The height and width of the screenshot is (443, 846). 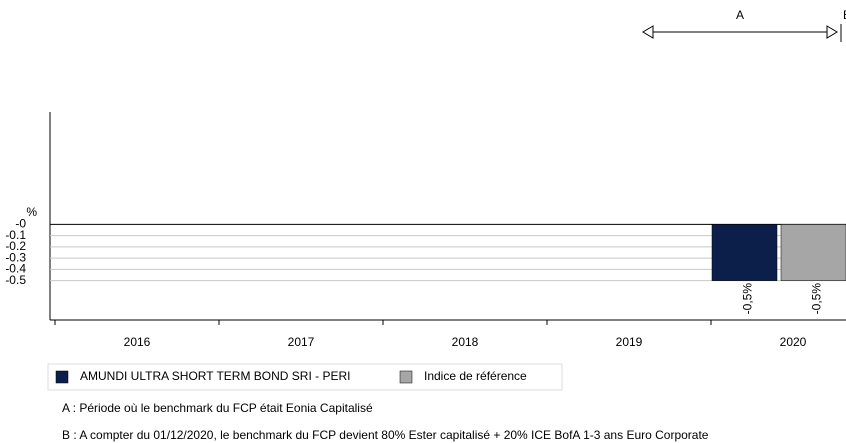 What do you see at coordinates (844, 15) in the screenshot?
I see `annotation: B` at bounding box center [844, 15].